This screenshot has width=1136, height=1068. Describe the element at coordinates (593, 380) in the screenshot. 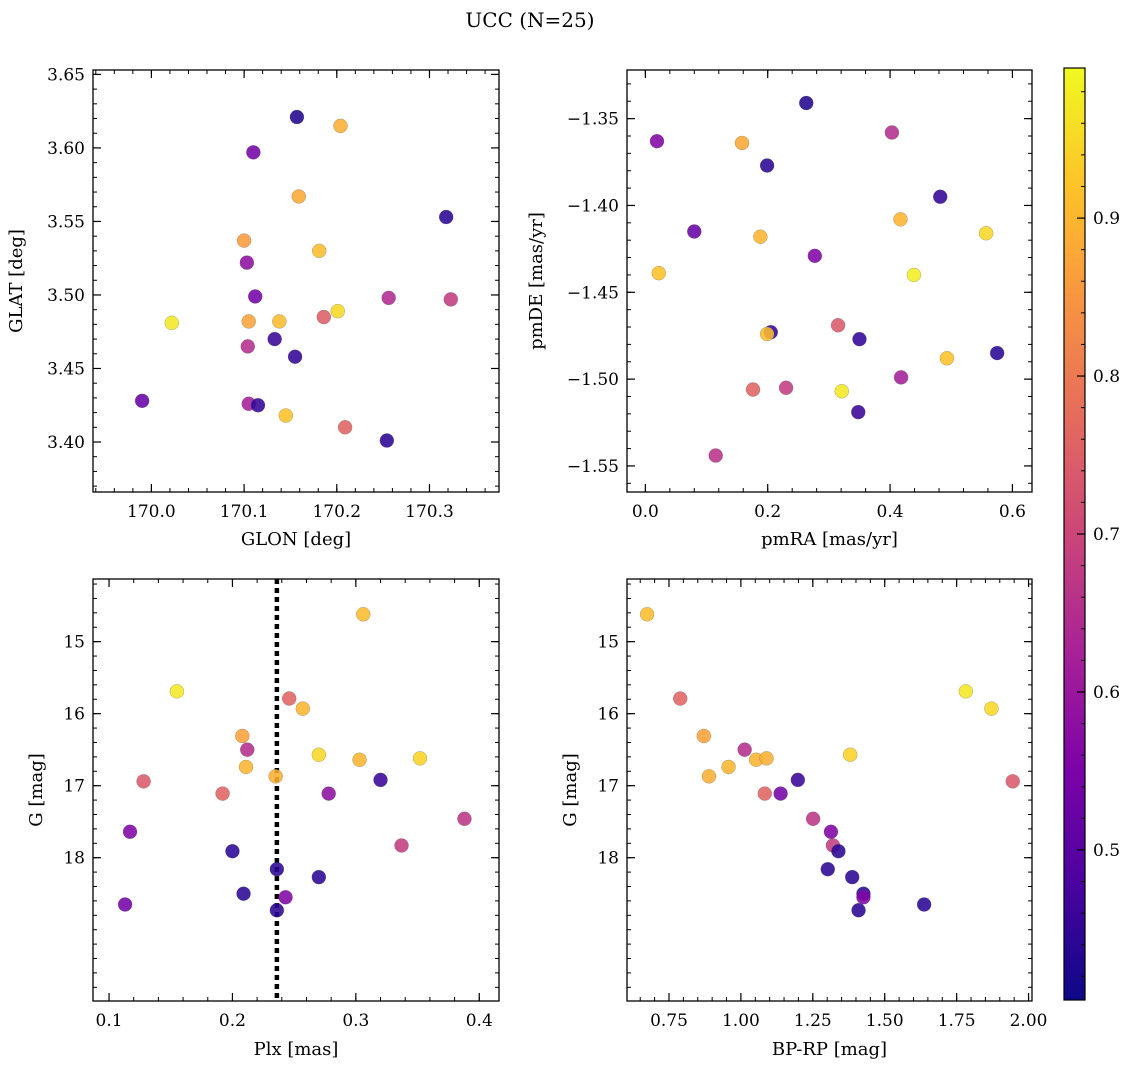

I see `y-tick-label: −1.50` at that location.